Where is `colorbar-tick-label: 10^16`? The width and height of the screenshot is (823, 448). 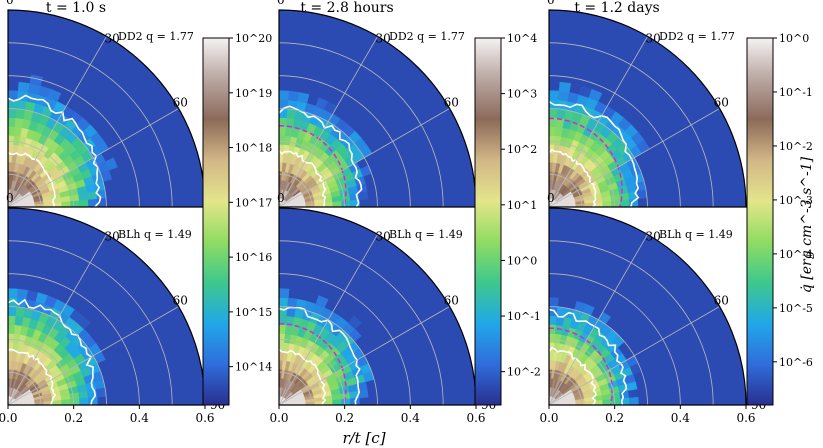 colorbar-tick-label: 10^16 is located at coordinates (253, 257).